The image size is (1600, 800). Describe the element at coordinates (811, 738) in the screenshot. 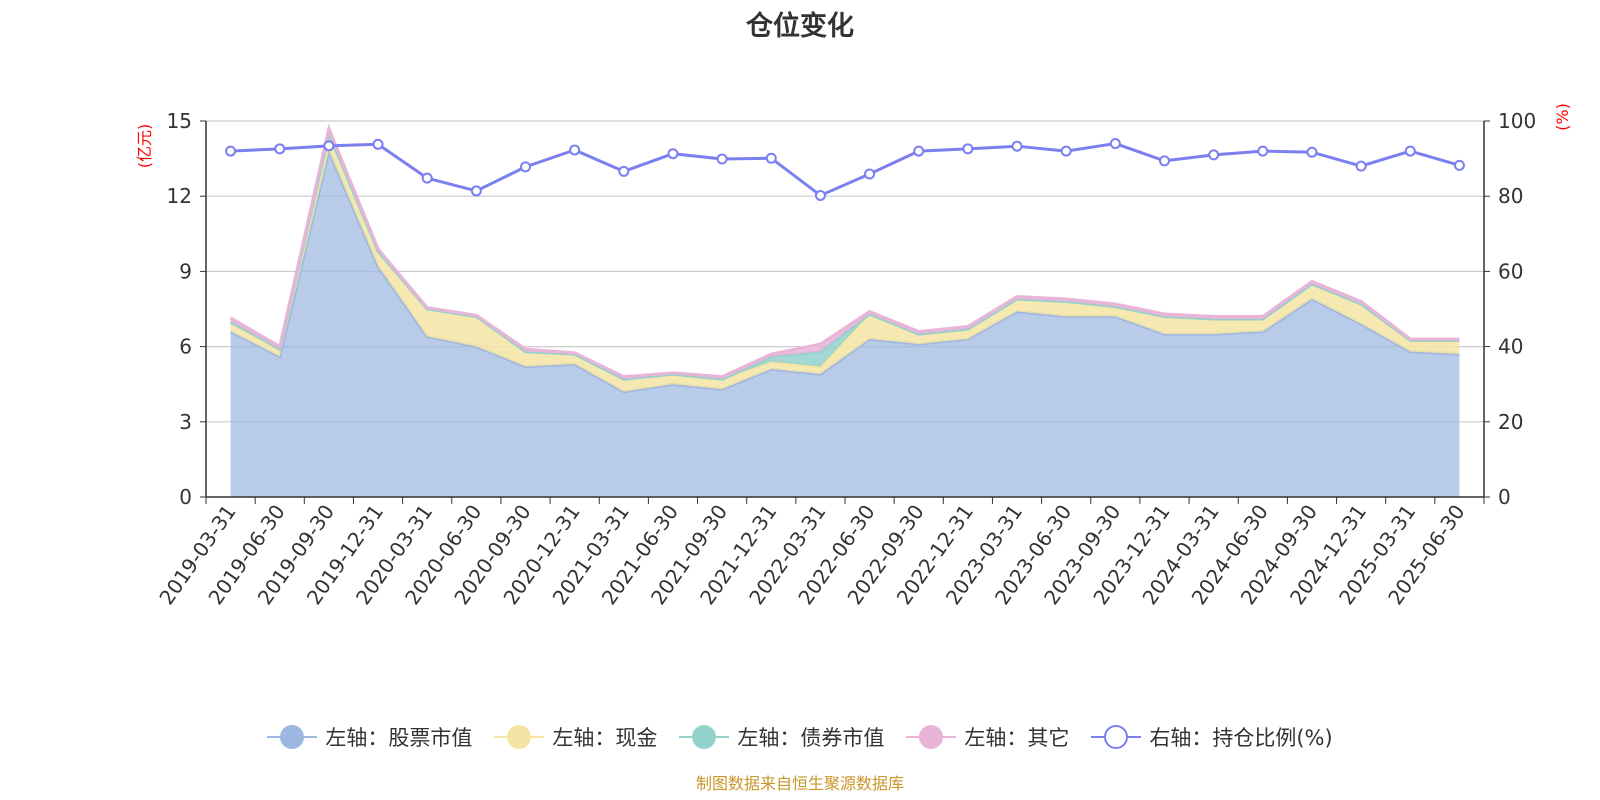

I see `legend-label: 左轴：债券市值` at that location.